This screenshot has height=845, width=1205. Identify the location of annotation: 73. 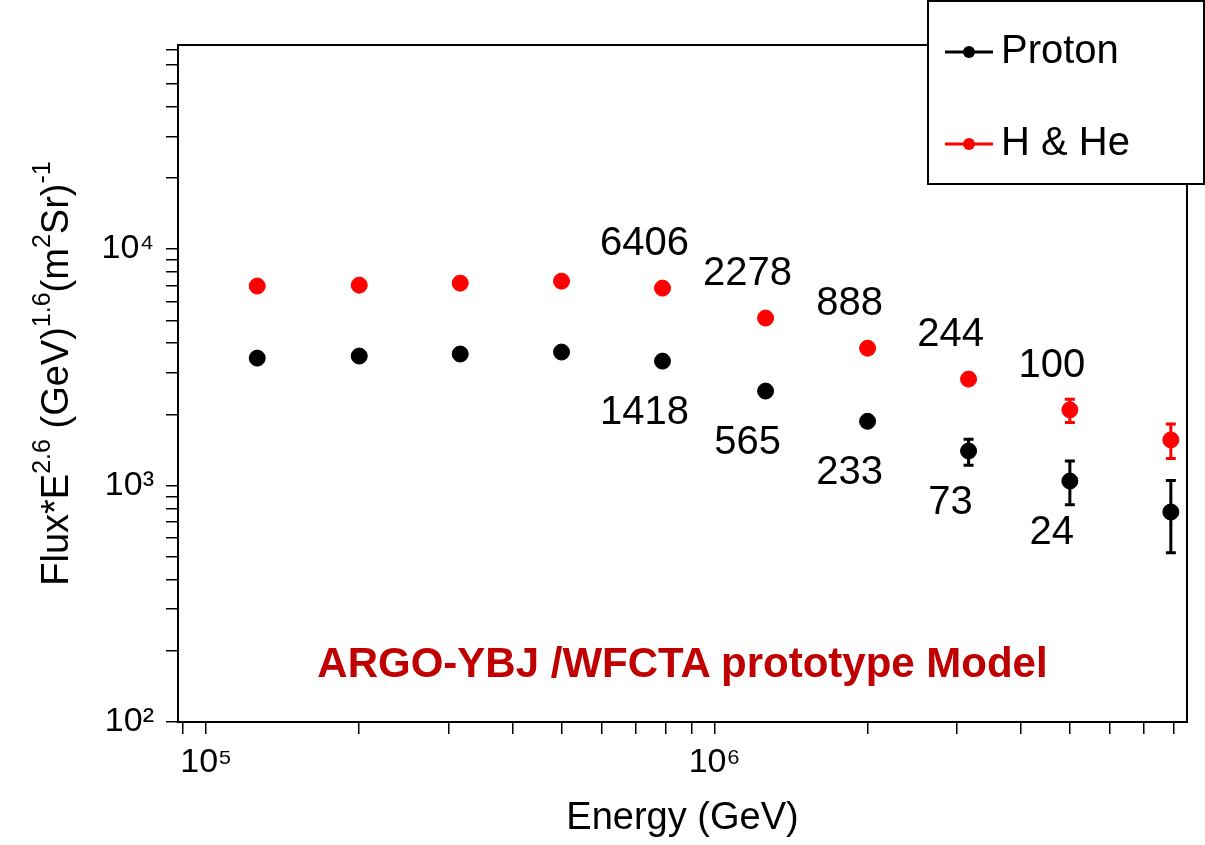
(950, 500).